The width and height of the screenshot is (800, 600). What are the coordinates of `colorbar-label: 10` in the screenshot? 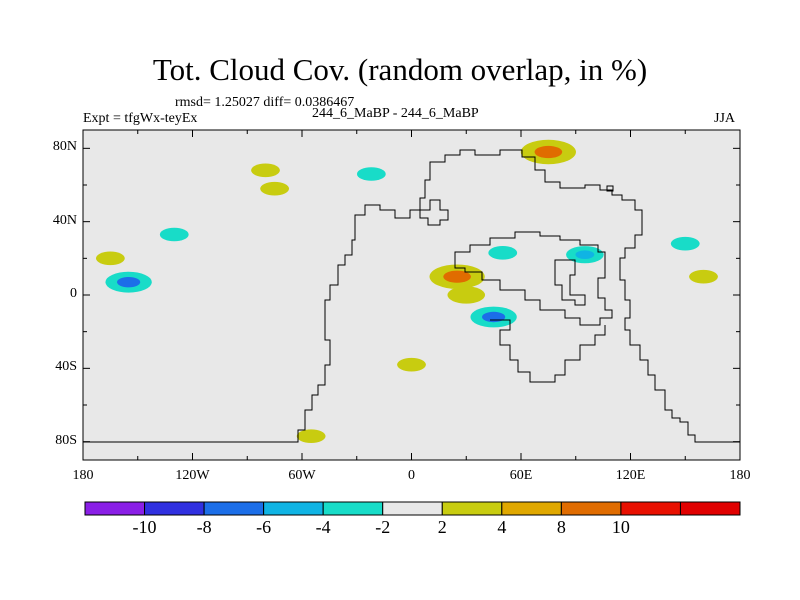 It's located at (620, 527).